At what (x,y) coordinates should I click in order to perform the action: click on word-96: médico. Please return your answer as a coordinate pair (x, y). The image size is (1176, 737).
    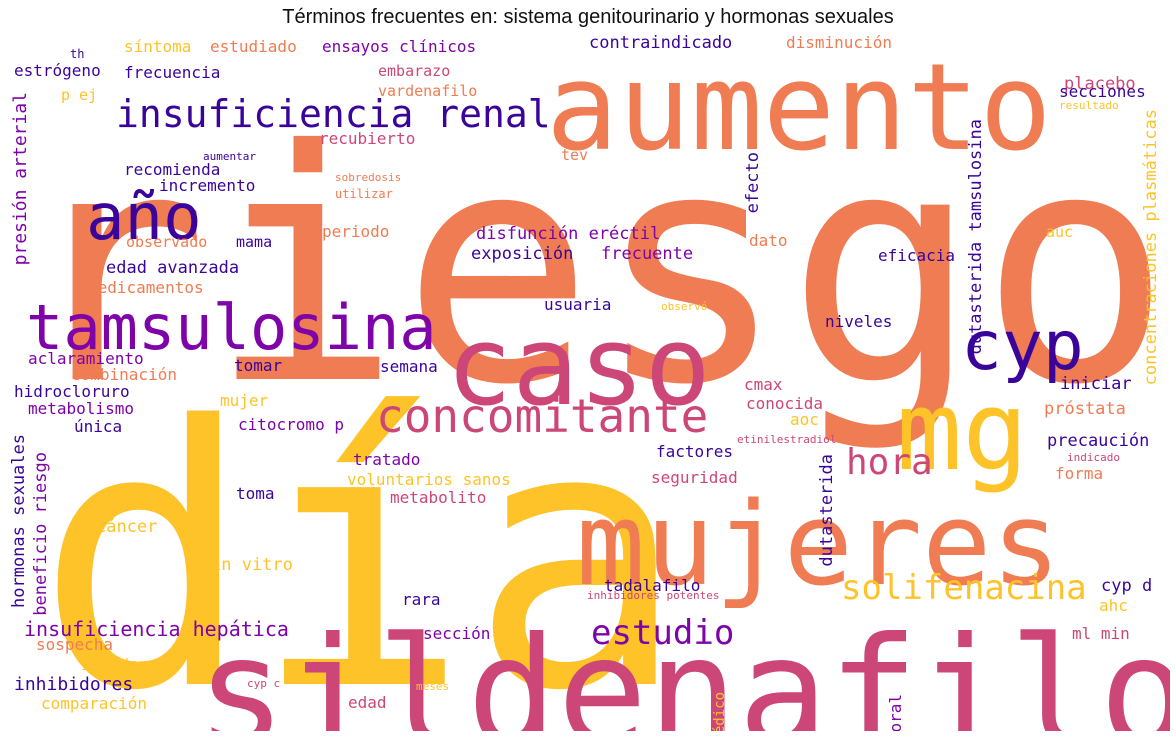
    Looking at the image, I should click on (720, 711).